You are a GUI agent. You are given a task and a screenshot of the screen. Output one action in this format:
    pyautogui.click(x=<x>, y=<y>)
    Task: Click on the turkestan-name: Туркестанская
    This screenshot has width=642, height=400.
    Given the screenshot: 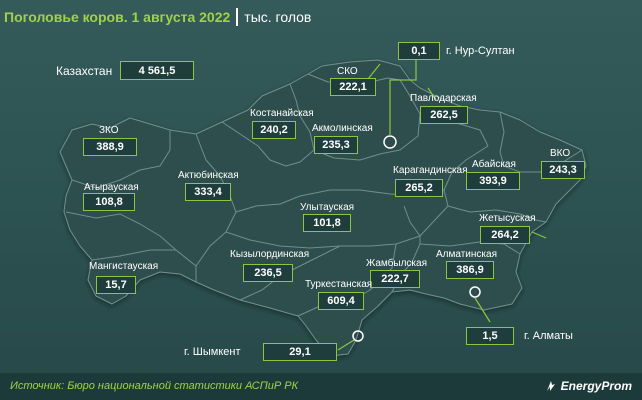 What is the action you would take?
    pyautogui.click(x=339, y=284)
    